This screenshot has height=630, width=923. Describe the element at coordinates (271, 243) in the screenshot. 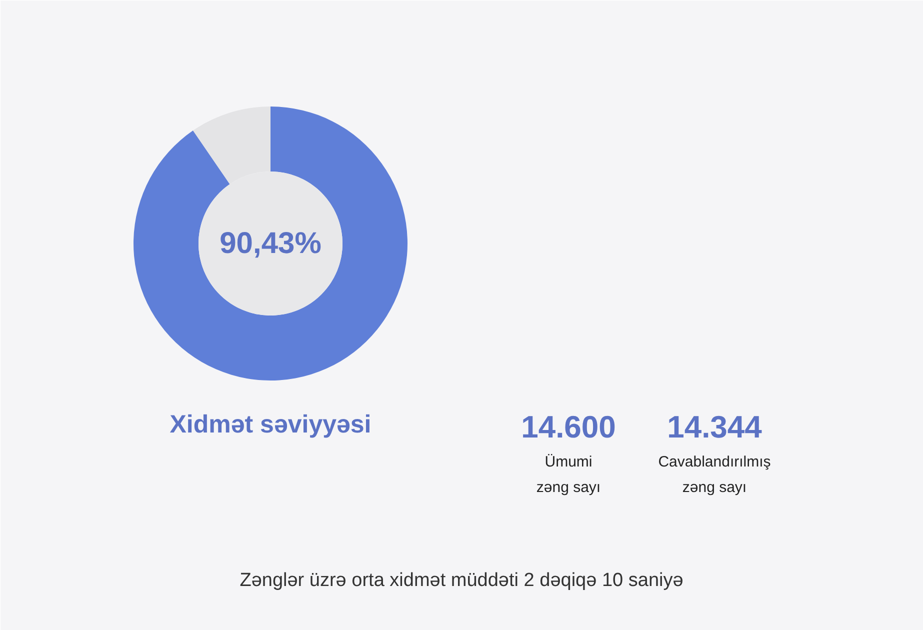

I see `text: 90,43%` at that location.